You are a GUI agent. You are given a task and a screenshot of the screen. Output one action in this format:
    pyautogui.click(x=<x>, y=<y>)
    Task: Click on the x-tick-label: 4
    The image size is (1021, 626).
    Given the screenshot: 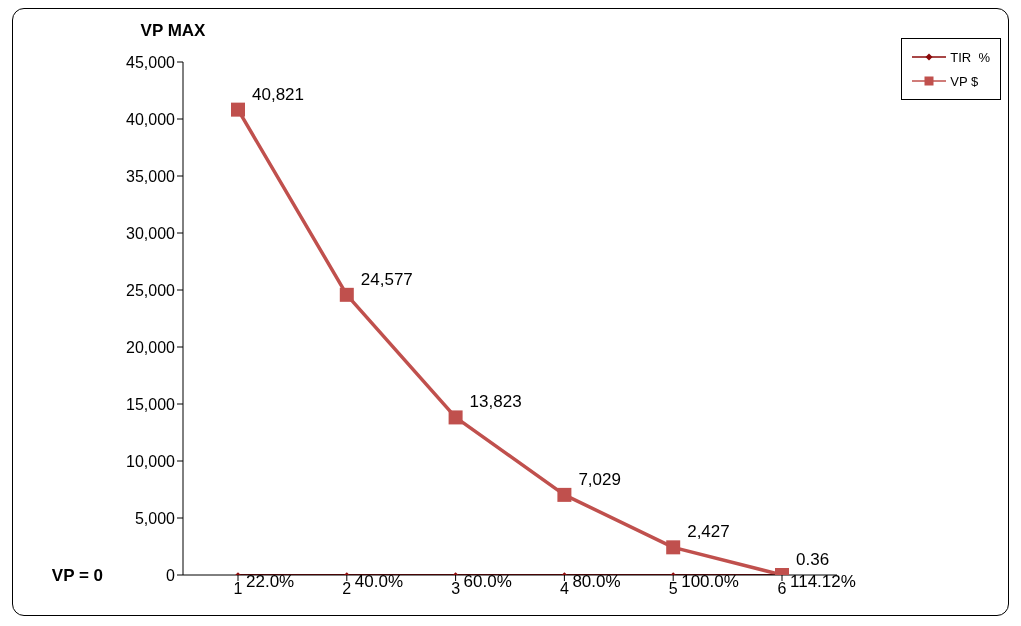 What is the action you would take?
    pyautogui.click(x=564, y=589)
    